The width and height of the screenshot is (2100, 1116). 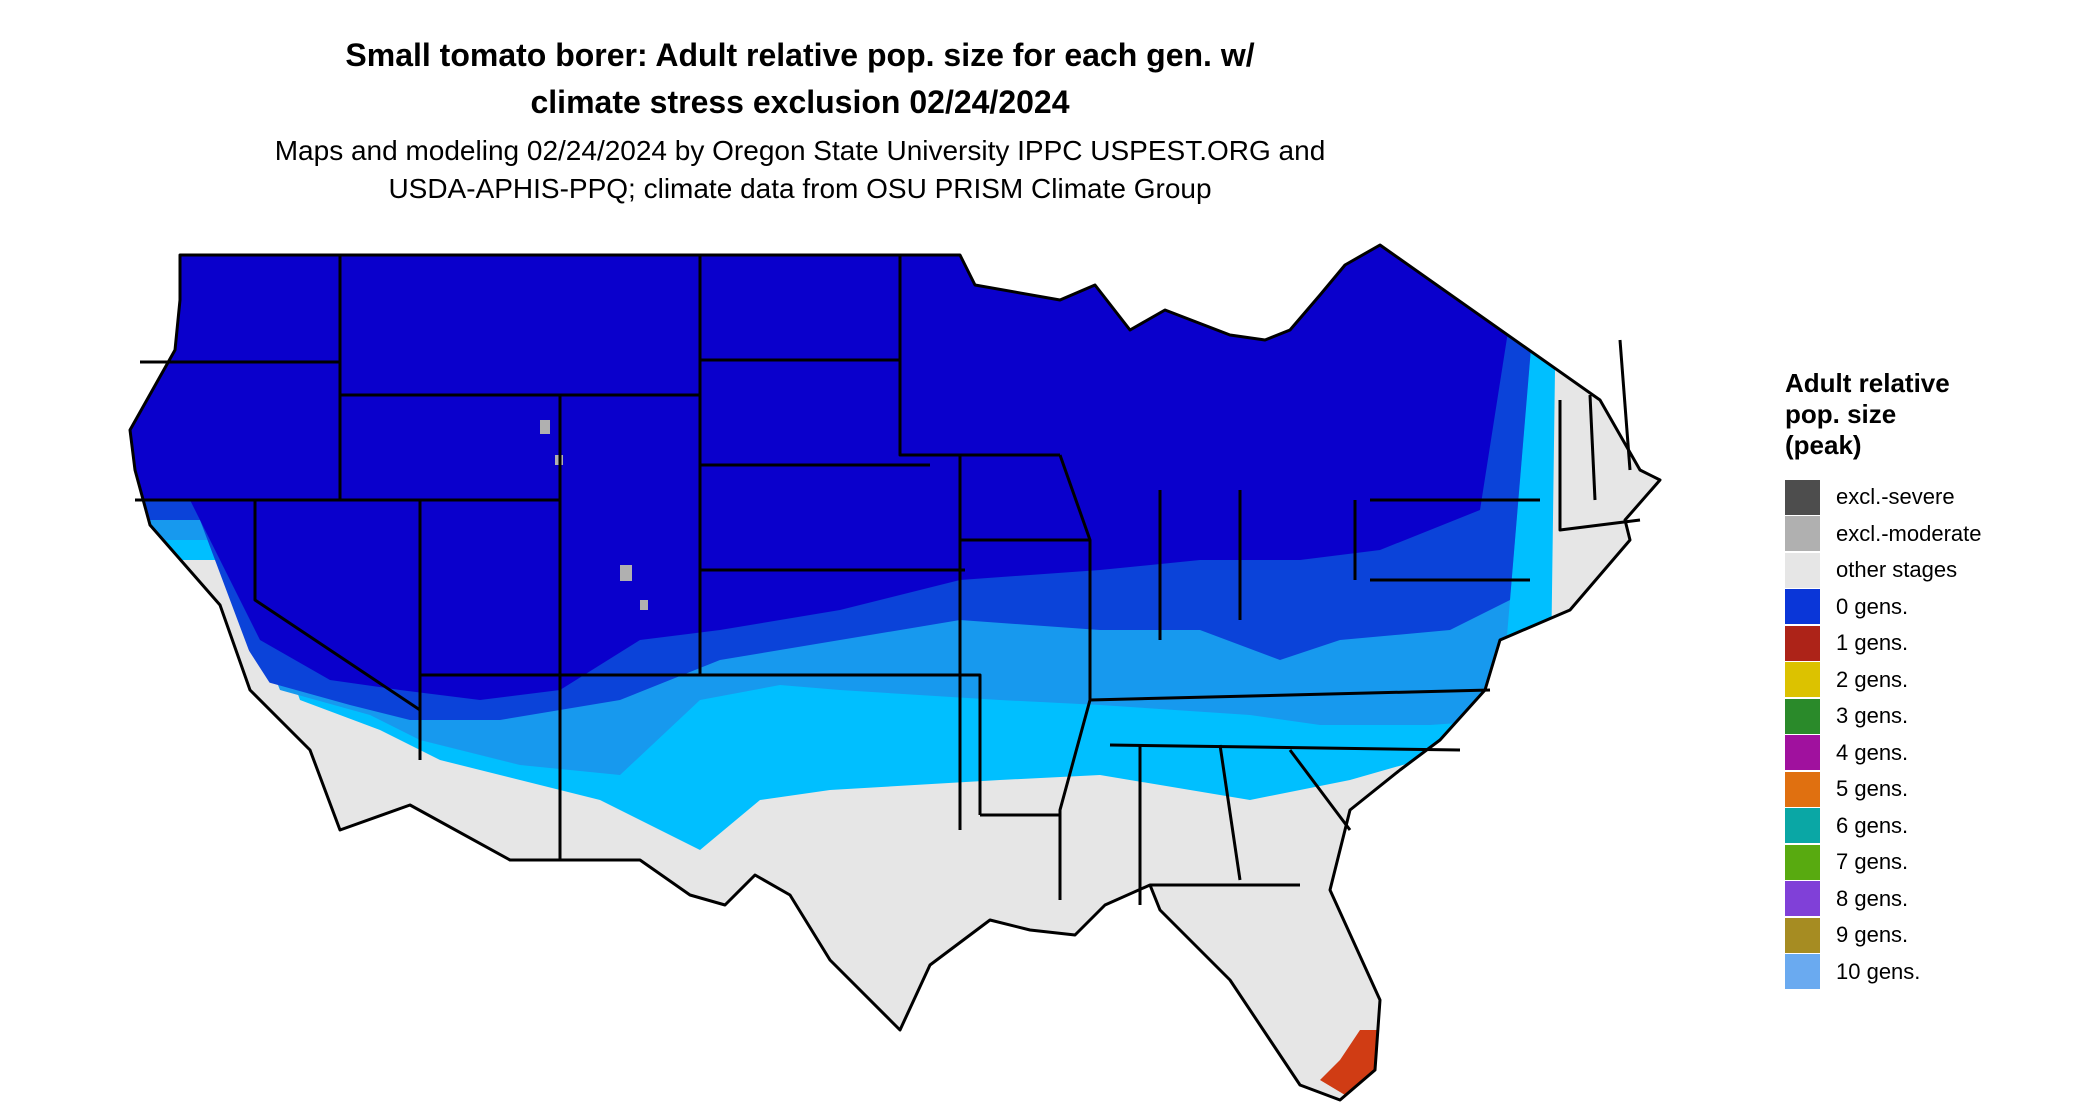 I want to click on legend-item: 4 gens., so click(x=1883, y=753).